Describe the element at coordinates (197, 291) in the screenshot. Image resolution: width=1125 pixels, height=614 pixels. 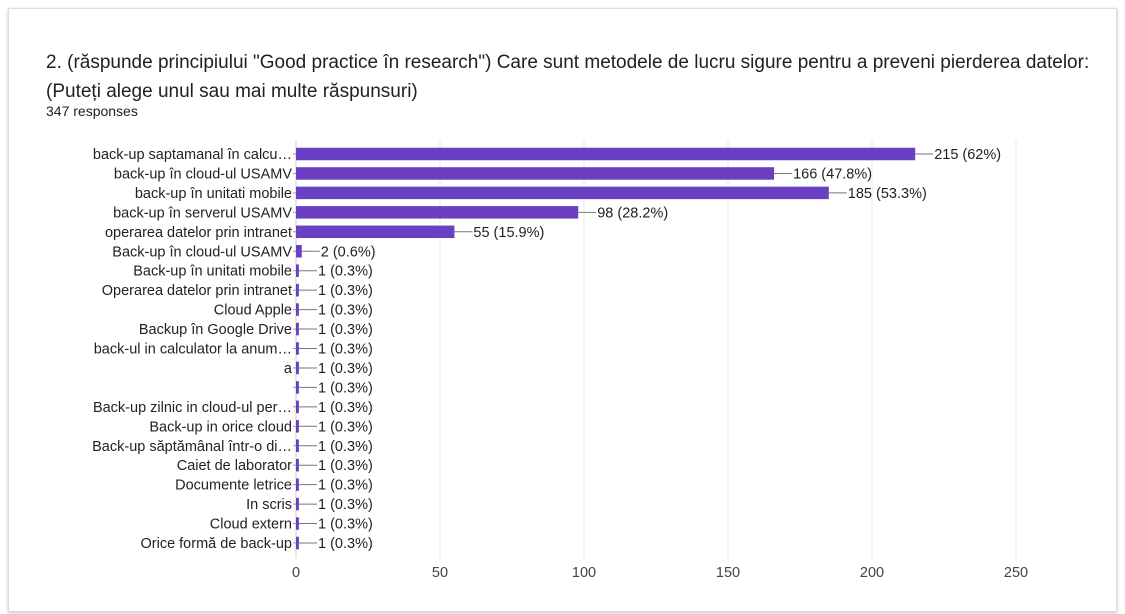
I see `category-label: Operarea datelor prin intranet` at that location.